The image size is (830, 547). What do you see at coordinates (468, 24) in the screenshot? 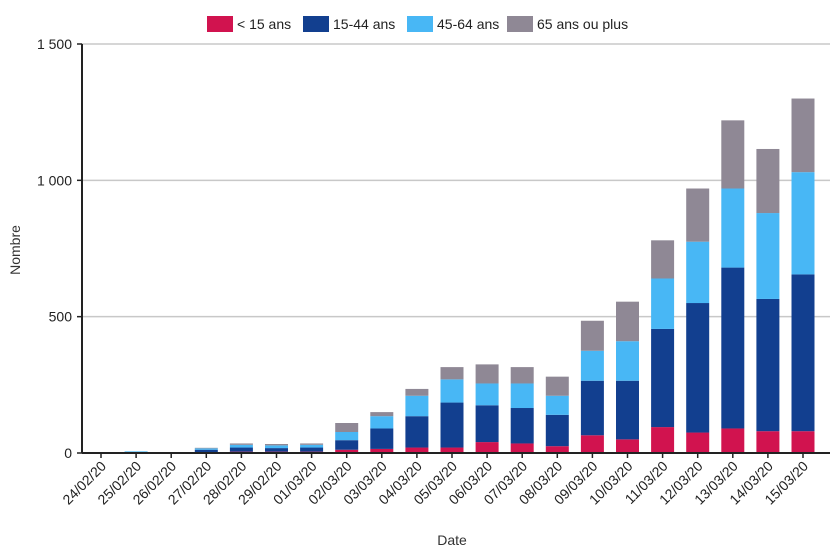
I see `legend-label: 45-64 ans` at bounding box center [468, 24].